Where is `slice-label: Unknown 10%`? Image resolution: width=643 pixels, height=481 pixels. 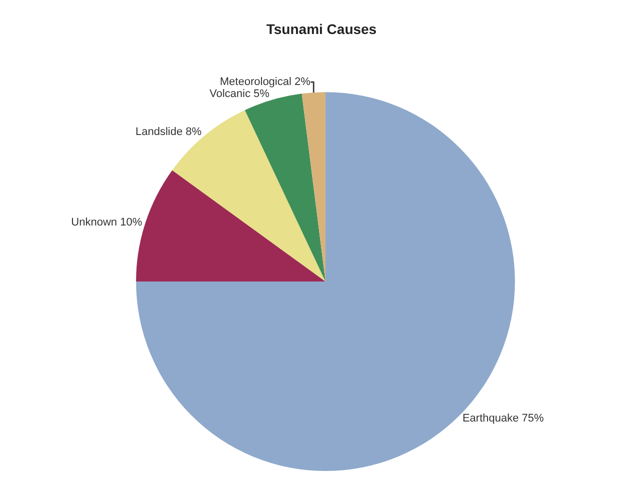
slice-label: Unknown 10% is located at coordinates (106, 222).